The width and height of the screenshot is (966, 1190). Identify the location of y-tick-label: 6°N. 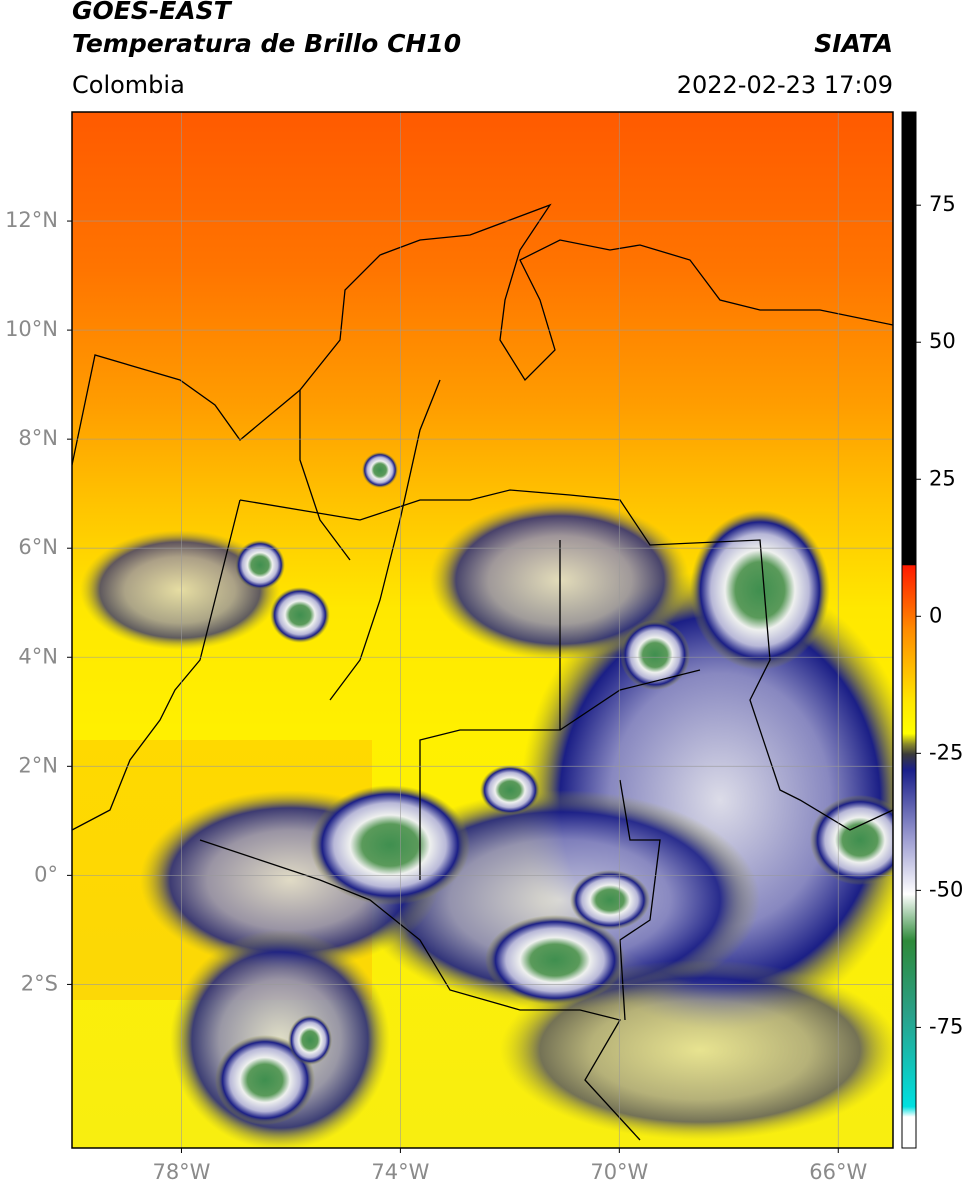
(38, 547).